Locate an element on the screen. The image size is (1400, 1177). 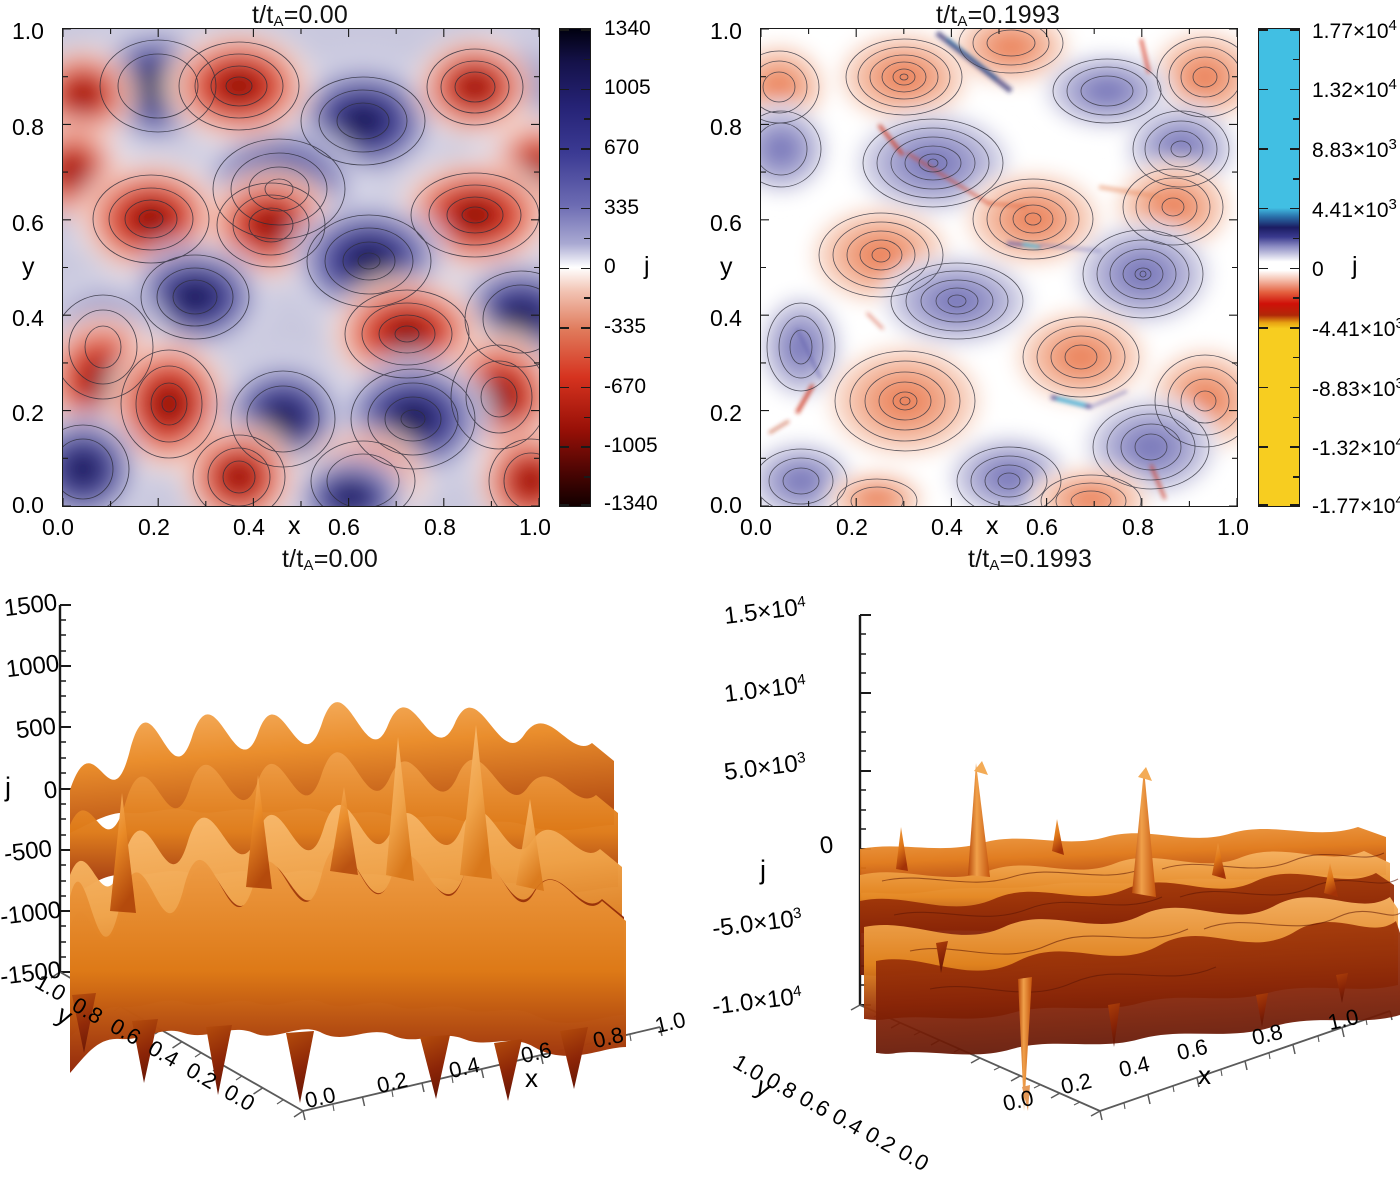
ytick-tr-5: 1.0 is located at coordinates (726, 31).